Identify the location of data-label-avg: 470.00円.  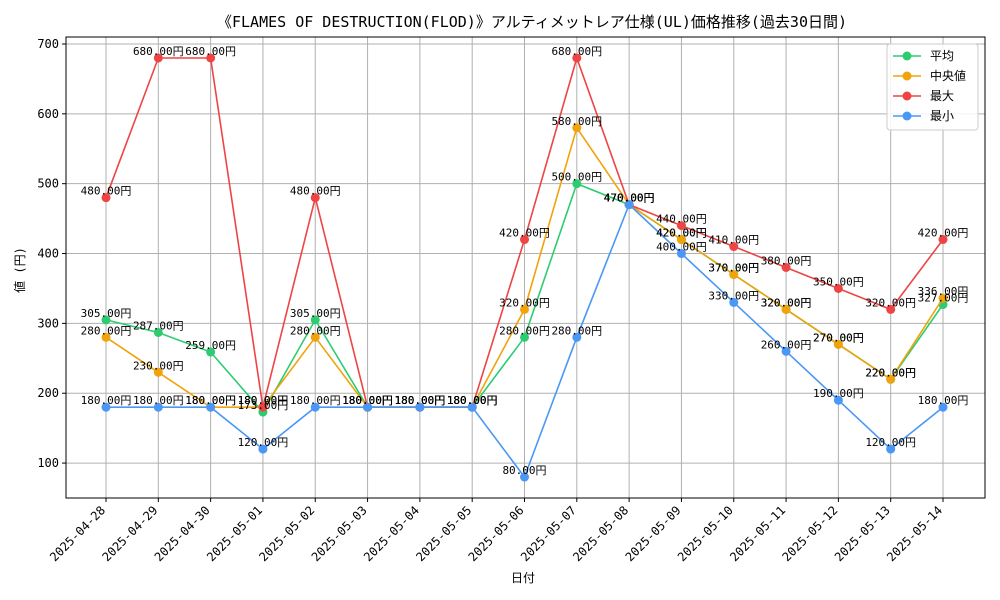
(629, 198).